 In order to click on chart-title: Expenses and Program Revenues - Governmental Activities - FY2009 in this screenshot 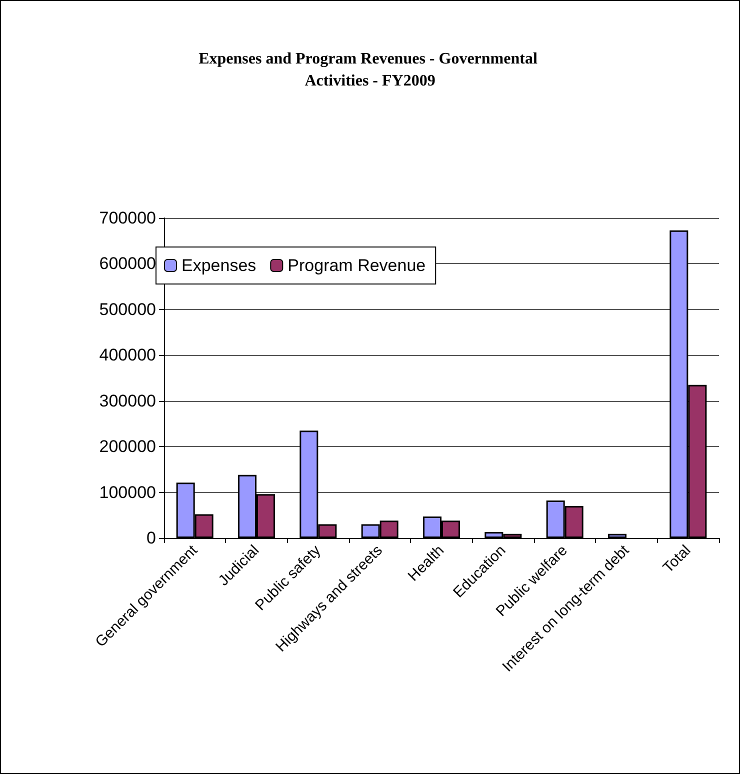, I will do `click(370, 70)`.